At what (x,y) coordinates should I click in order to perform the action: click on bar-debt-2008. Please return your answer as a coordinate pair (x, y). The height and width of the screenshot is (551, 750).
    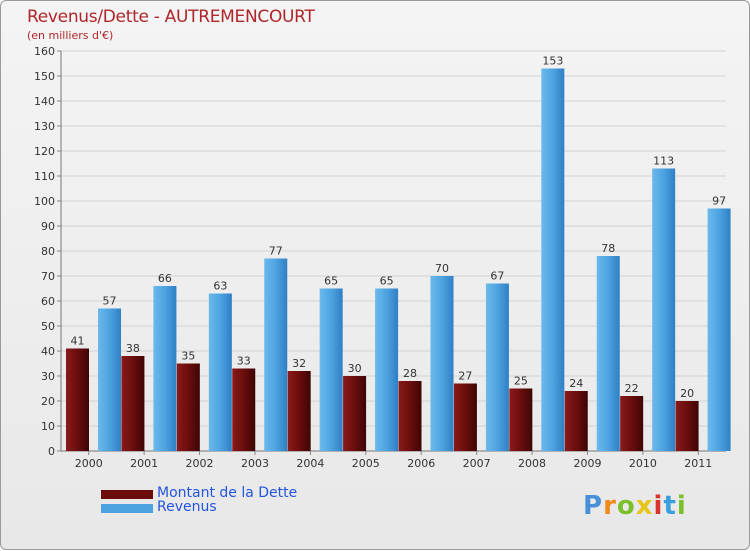
    Looking at the image, I should click on (521, 419).